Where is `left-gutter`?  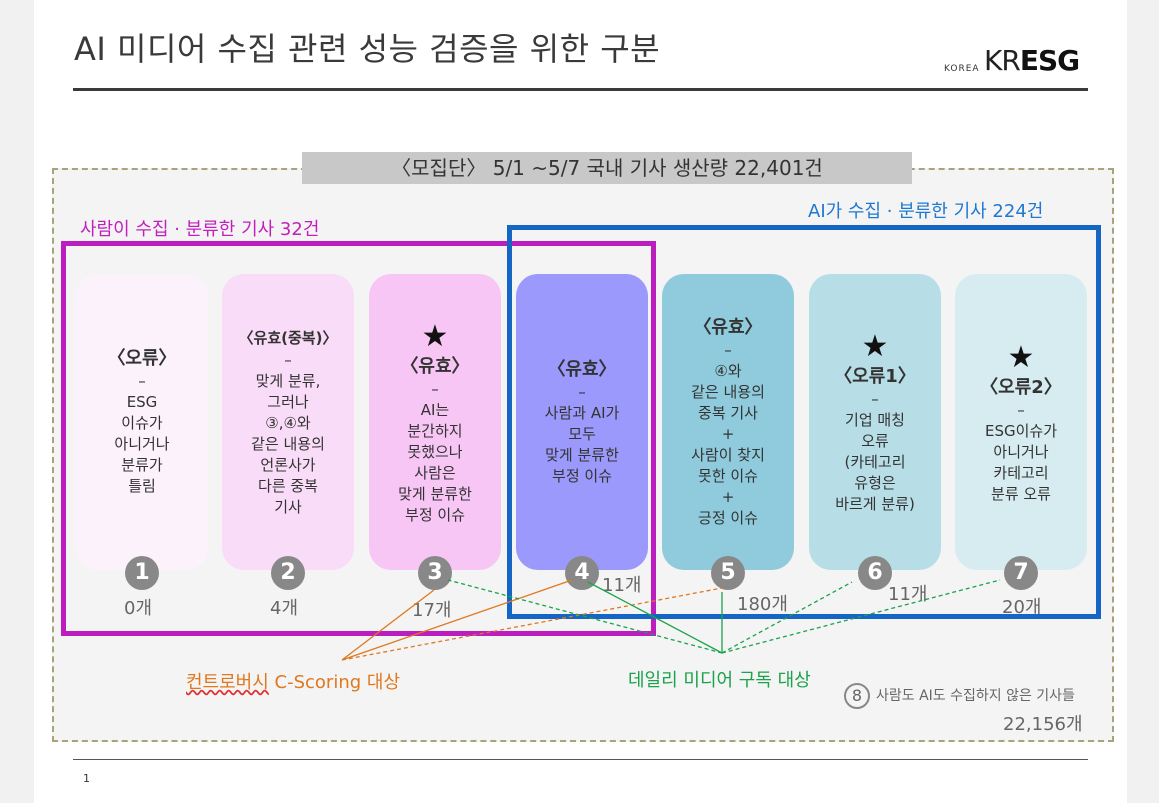
left-gutter is located at coordinates (17, 401).